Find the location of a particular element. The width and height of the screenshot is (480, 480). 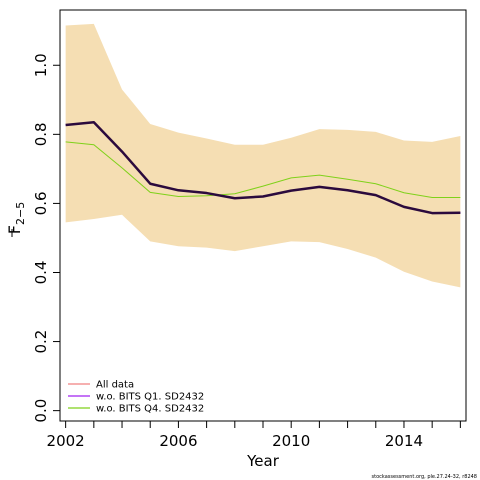

y-axis-label: F2−5 is located at coordinates (16, 218).